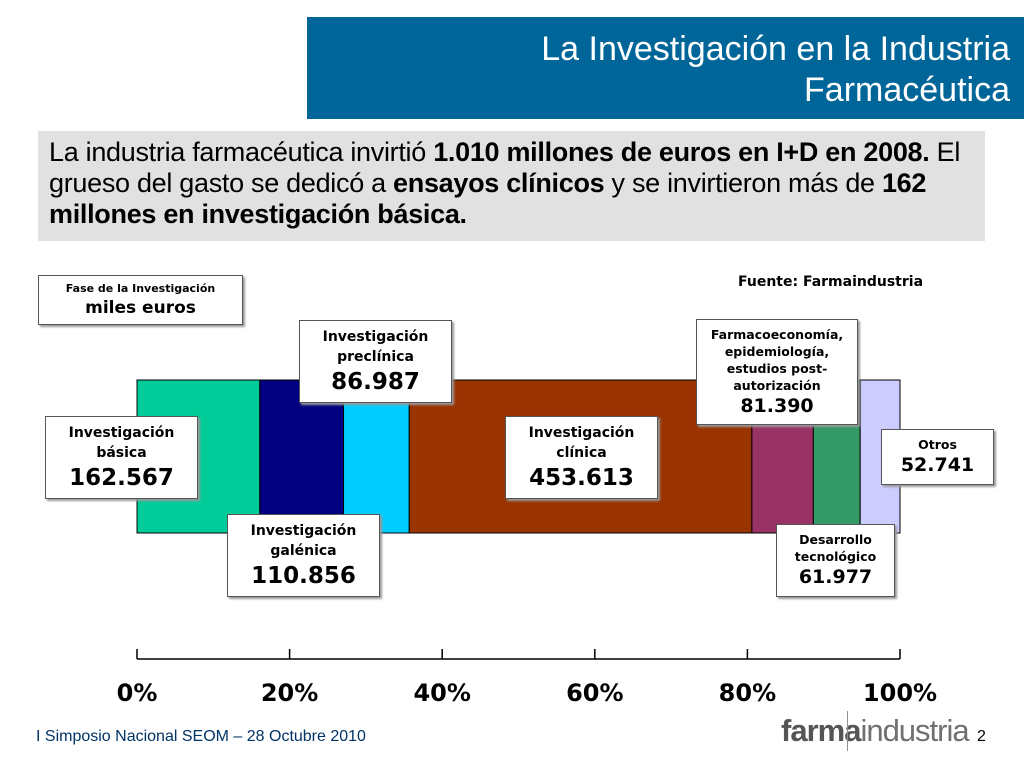  What do you see at coordinates (831, 282) in the screenshot?
I see `source-label: Fuente: Farmaindustria` at bounding box center [831, 282].